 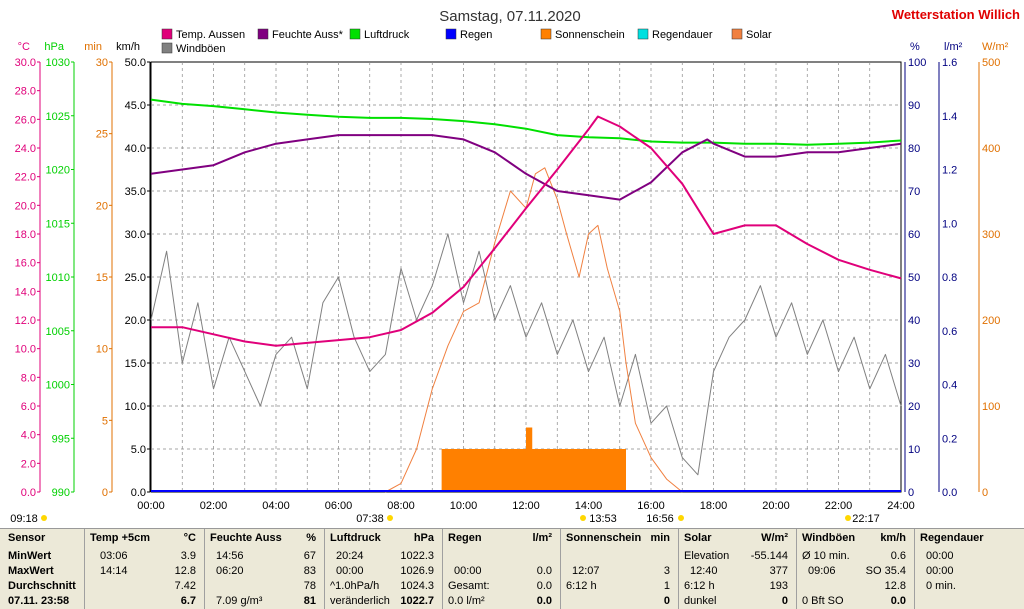 I want to click on tick-wind-4: 20.0, so click(x=135, y=321).